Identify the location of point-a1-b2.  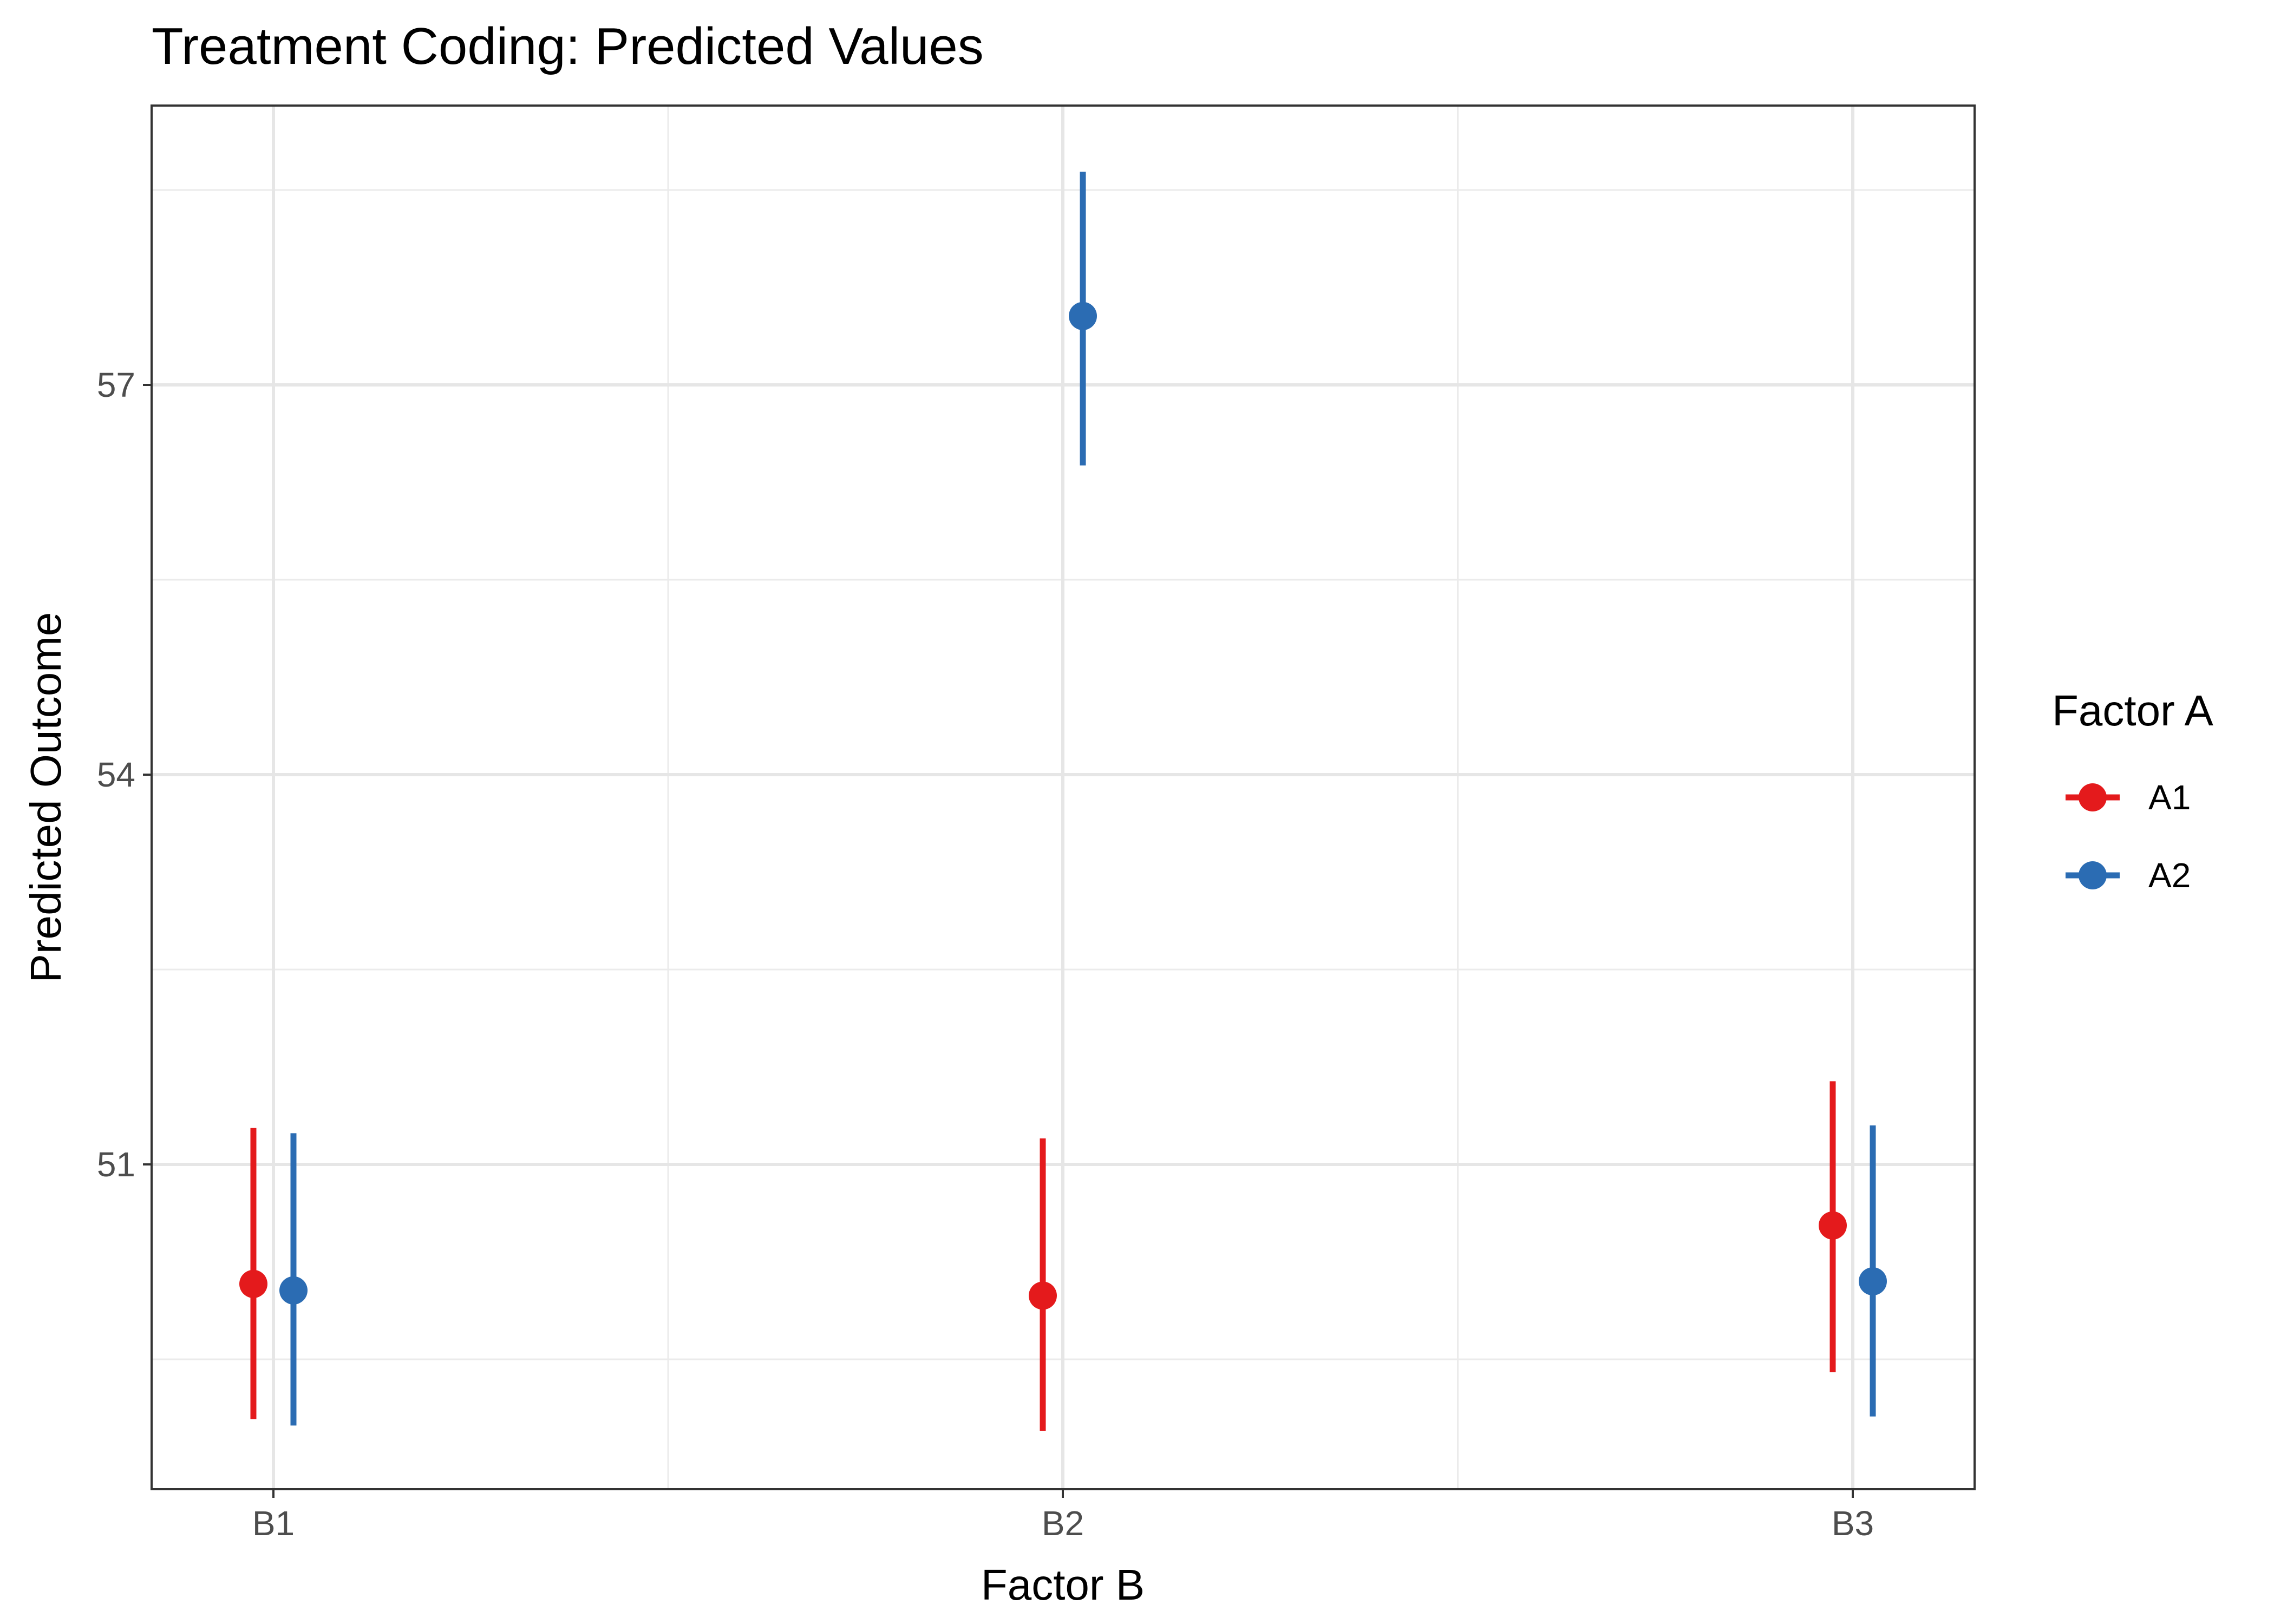
(1043, 1296).